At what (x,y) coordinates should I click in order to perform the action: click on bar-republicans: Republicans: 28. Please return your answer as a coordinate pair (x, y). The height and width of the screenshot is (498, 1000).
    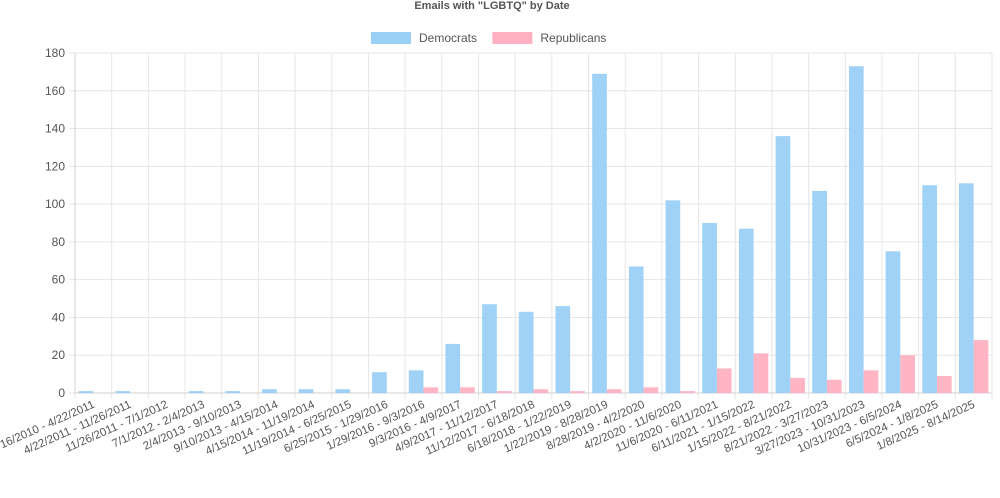
    Looking at the image, I should click on (981, 366).